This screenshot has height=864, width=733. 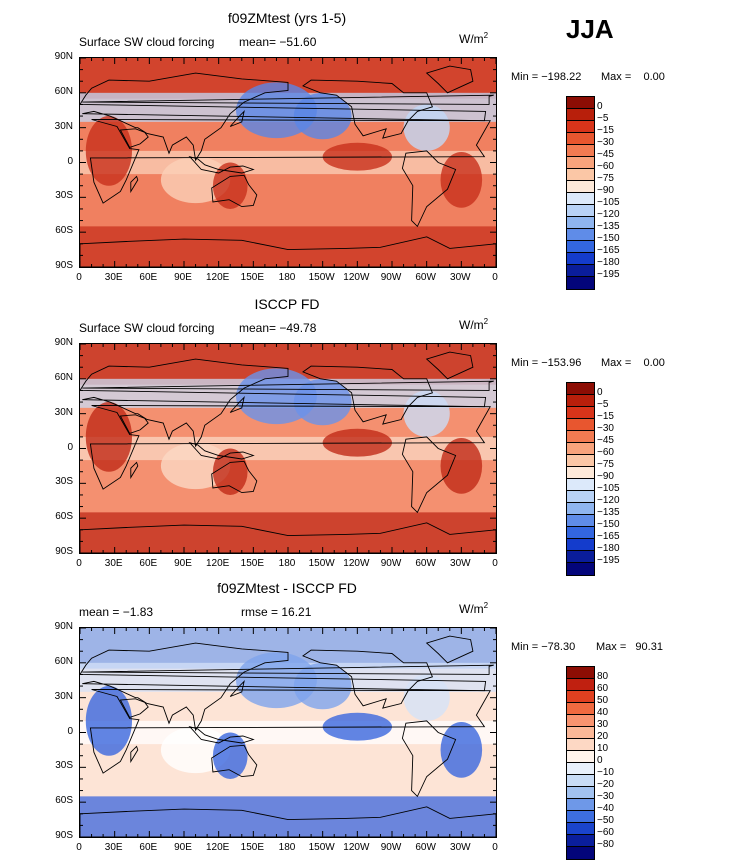 What do you see at coordinates (63, 91) in the screenshot?
I see `lat-label: 60N` at bounding box center [63, 91].